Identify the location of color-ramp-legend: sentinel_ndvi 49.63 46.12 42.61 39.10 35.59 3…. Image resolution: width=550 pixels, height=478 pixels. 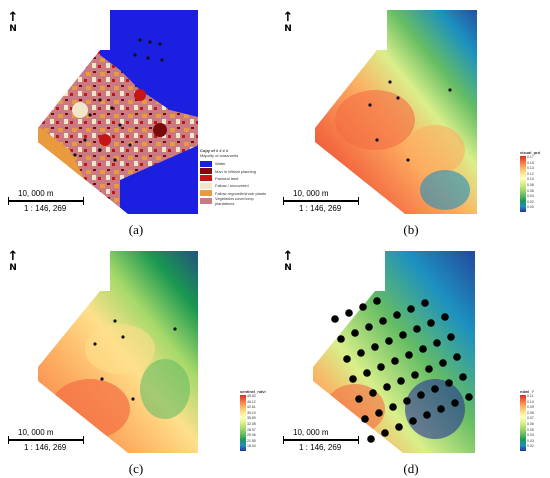
(256, 424).